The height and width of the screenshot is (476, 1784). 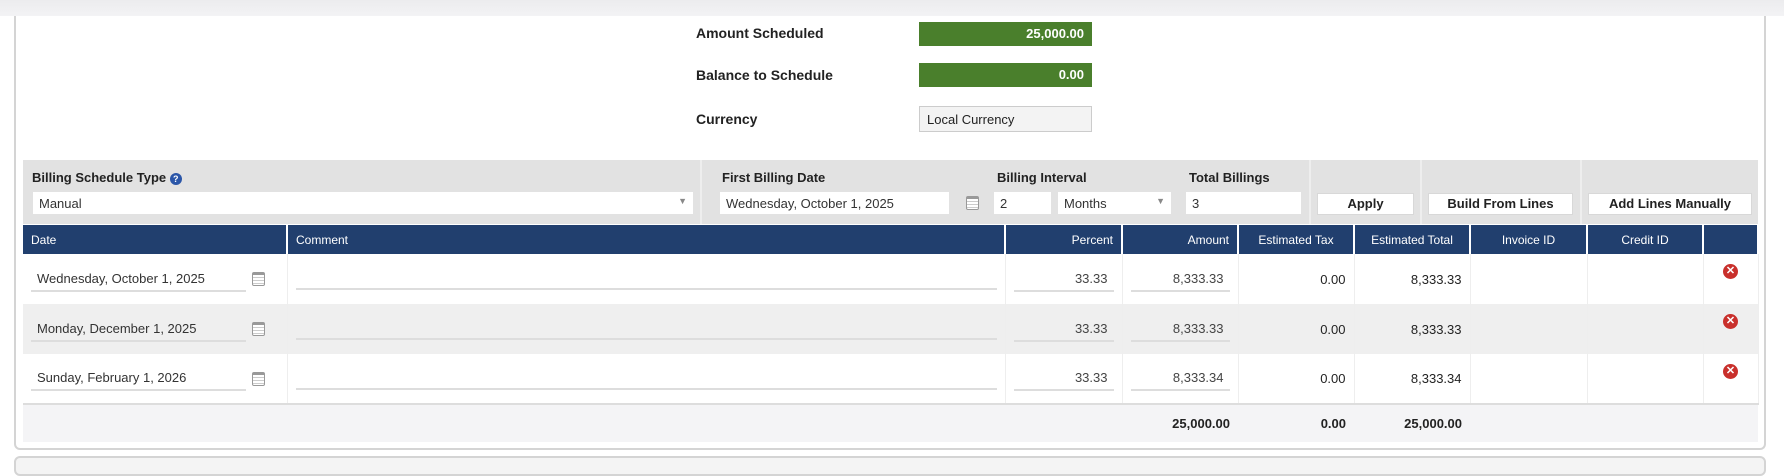 I want to click on col-actions, so click(x=1731, y=239).